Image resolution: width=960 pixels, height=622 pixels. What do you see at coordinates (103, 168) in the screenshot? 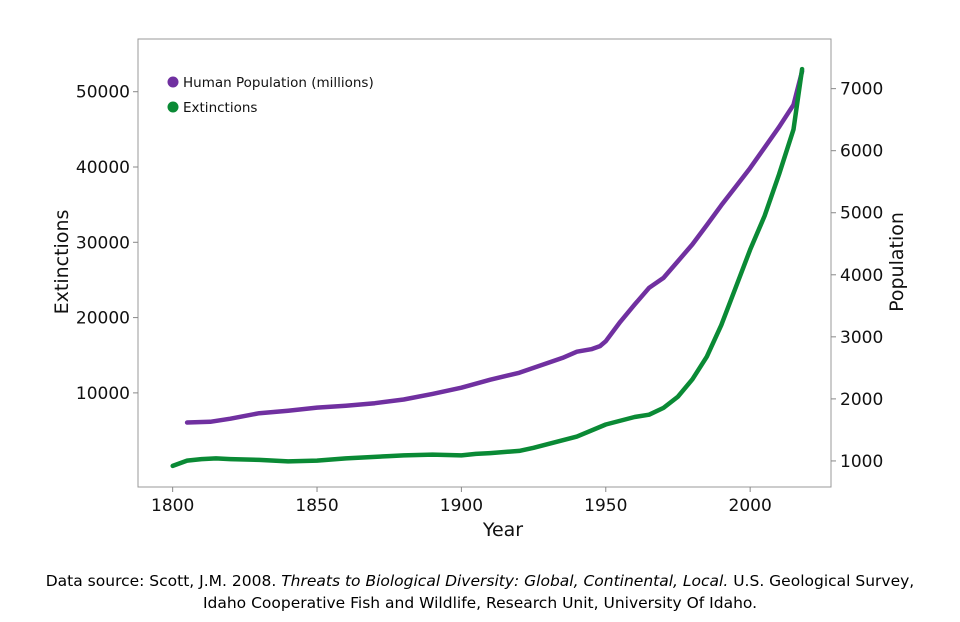
I see `left-y-tick-label-40000: 40000` at bounding box center [103, 168].